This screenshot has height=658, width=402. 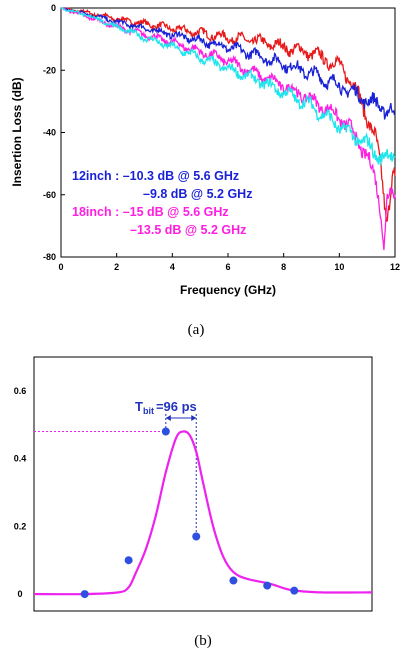 What do you see at coordinates (228, 290) in the screenshot?
I see `chart-a-xlabel: Frequency (GHz)` at bounding box center [228, 290].